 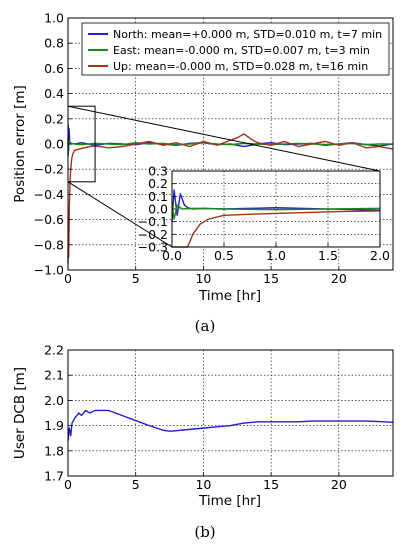 What do you see at coordinates (58, 413) in the screenshot?
I see `panel-b-y-ticks: 1.7 1.8 1.9 2.0 2.1 2.2` at bounding box center [58, 413].